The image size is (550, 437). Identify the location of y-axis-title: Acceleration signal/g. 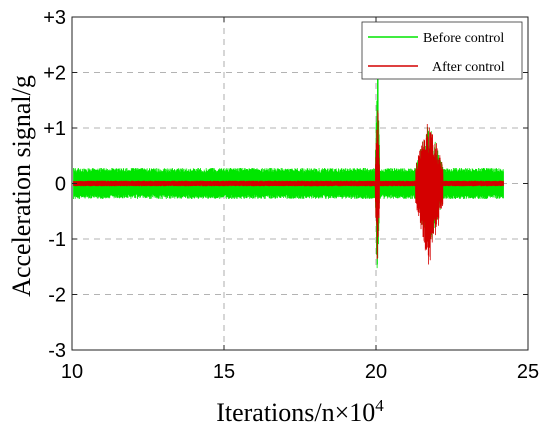
(21, 186).